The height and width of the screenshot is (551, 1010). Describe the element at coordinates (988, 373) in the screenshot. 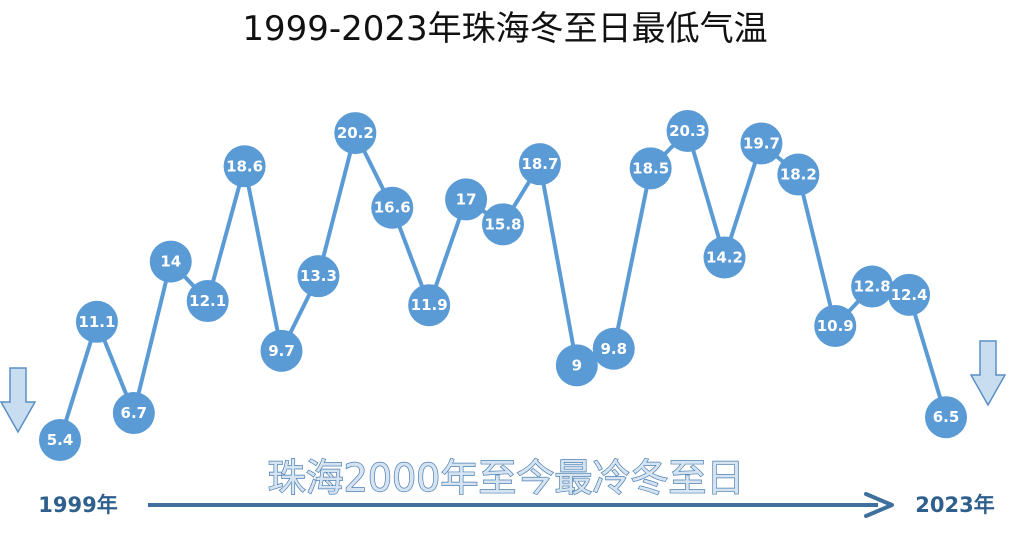

I see `cold-down-arrow-right-icon` at that location.